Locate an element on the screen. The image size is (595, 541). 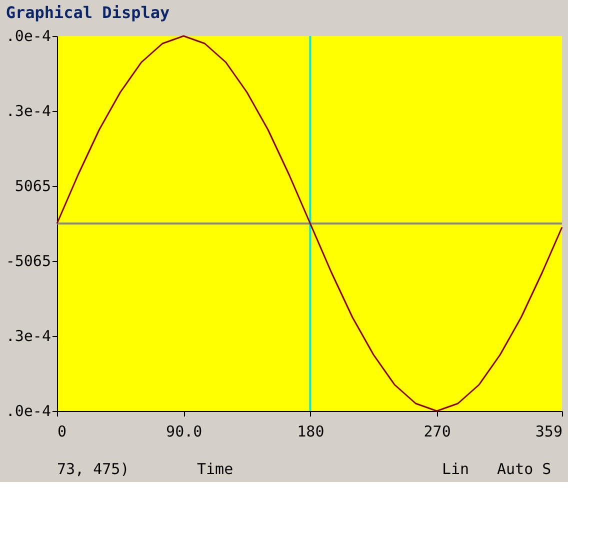
x-tick-label: 180 is located at coordinates (310, 431).